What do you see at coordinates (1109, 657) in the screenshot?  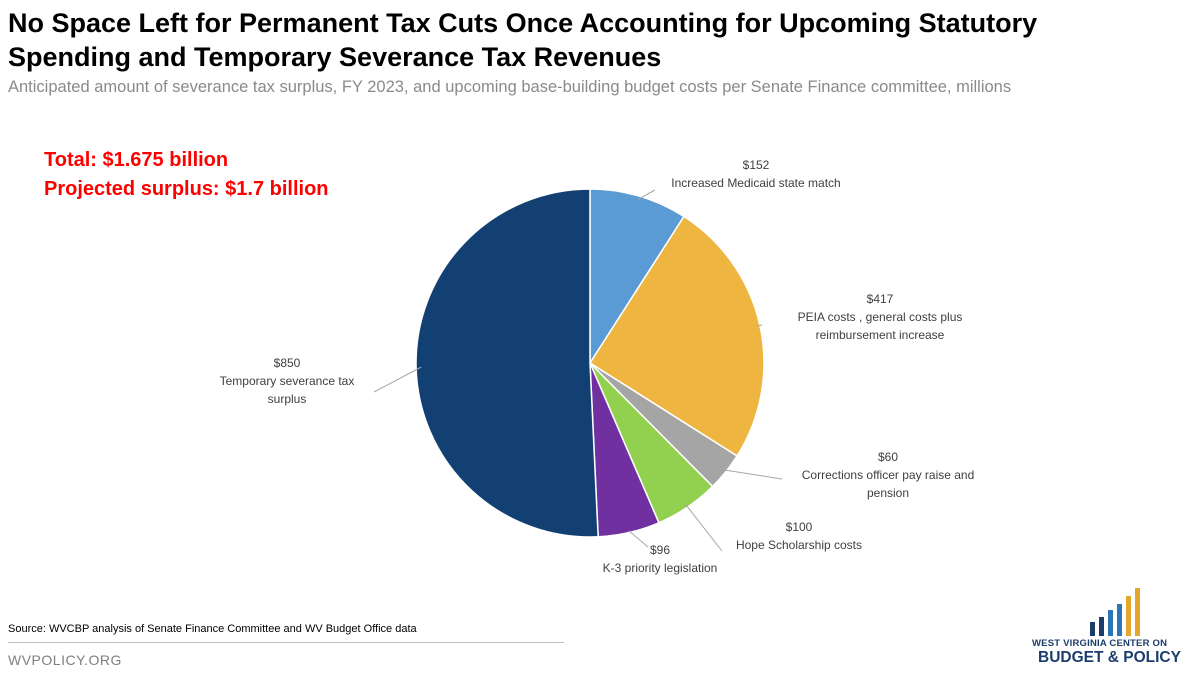 I see `logo-bottom-text: BUDGET & POLICY` at bounding box center [1109, 657].